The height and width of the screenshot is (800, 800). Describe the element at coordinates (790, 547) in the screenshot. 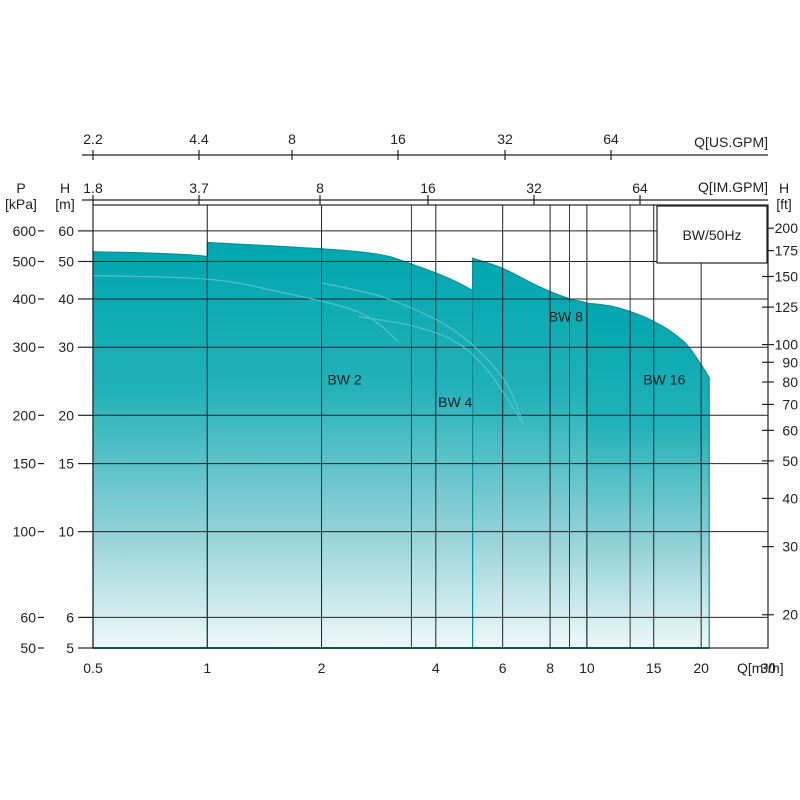

I see `ft-tick-label: 30` at that location.